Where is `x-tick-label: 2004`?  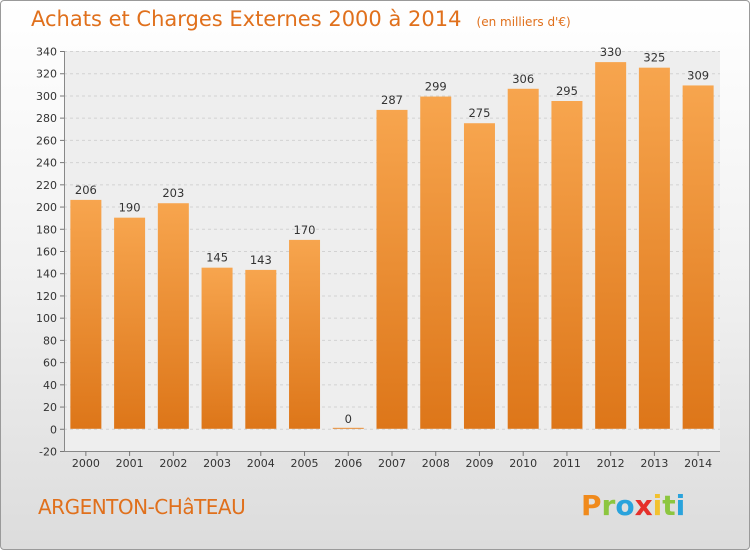 x-tick-label: 2004 is located at coordinates (261, 463).